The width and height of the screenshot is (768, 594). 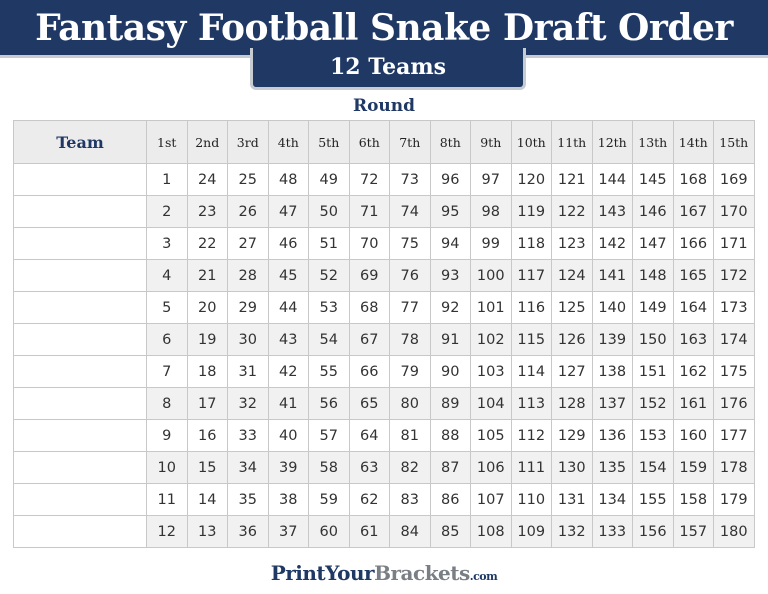 What do you see at coordinates (491, 467) in the screenshot?
I see `pick-cell: 106` at bounding box center [491, 467].